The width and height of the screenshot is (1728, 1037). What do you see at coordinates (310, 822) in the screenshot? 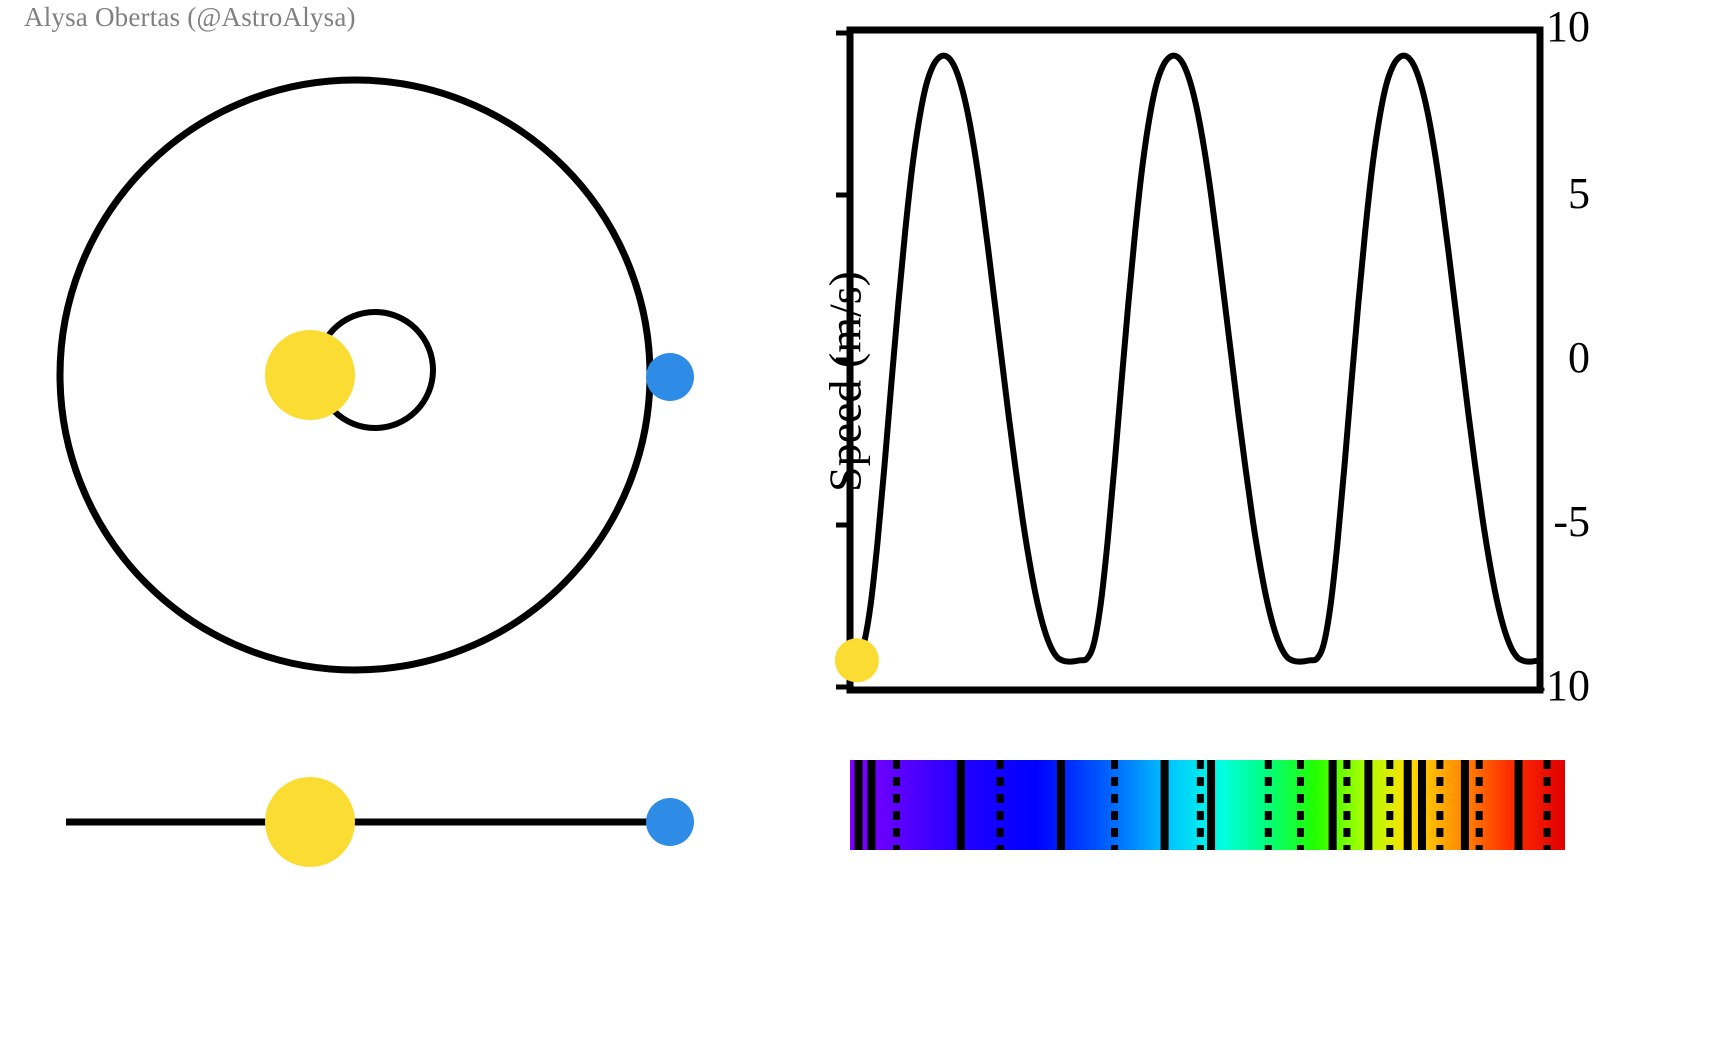
I see `star-body-edge-on` at bounding box center [310, 822].